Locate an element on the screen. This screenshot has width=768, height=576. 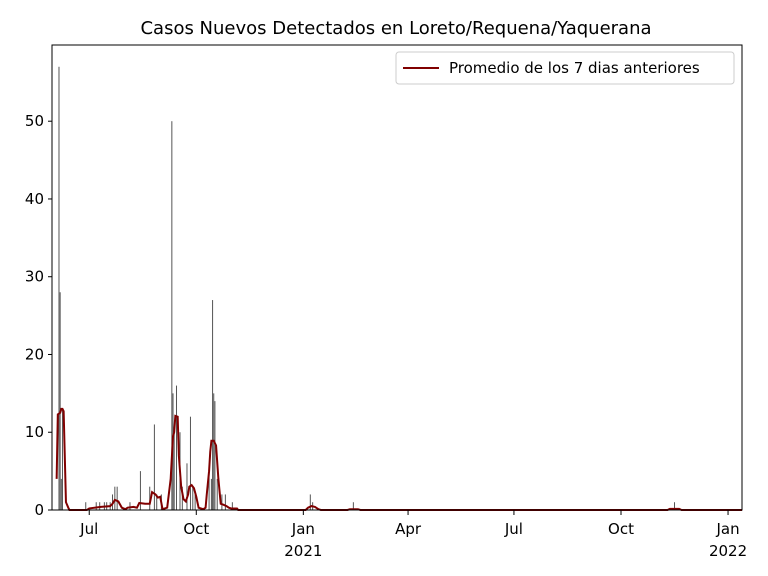
y-tick-label: 20 is located at coordinates (34, 354).